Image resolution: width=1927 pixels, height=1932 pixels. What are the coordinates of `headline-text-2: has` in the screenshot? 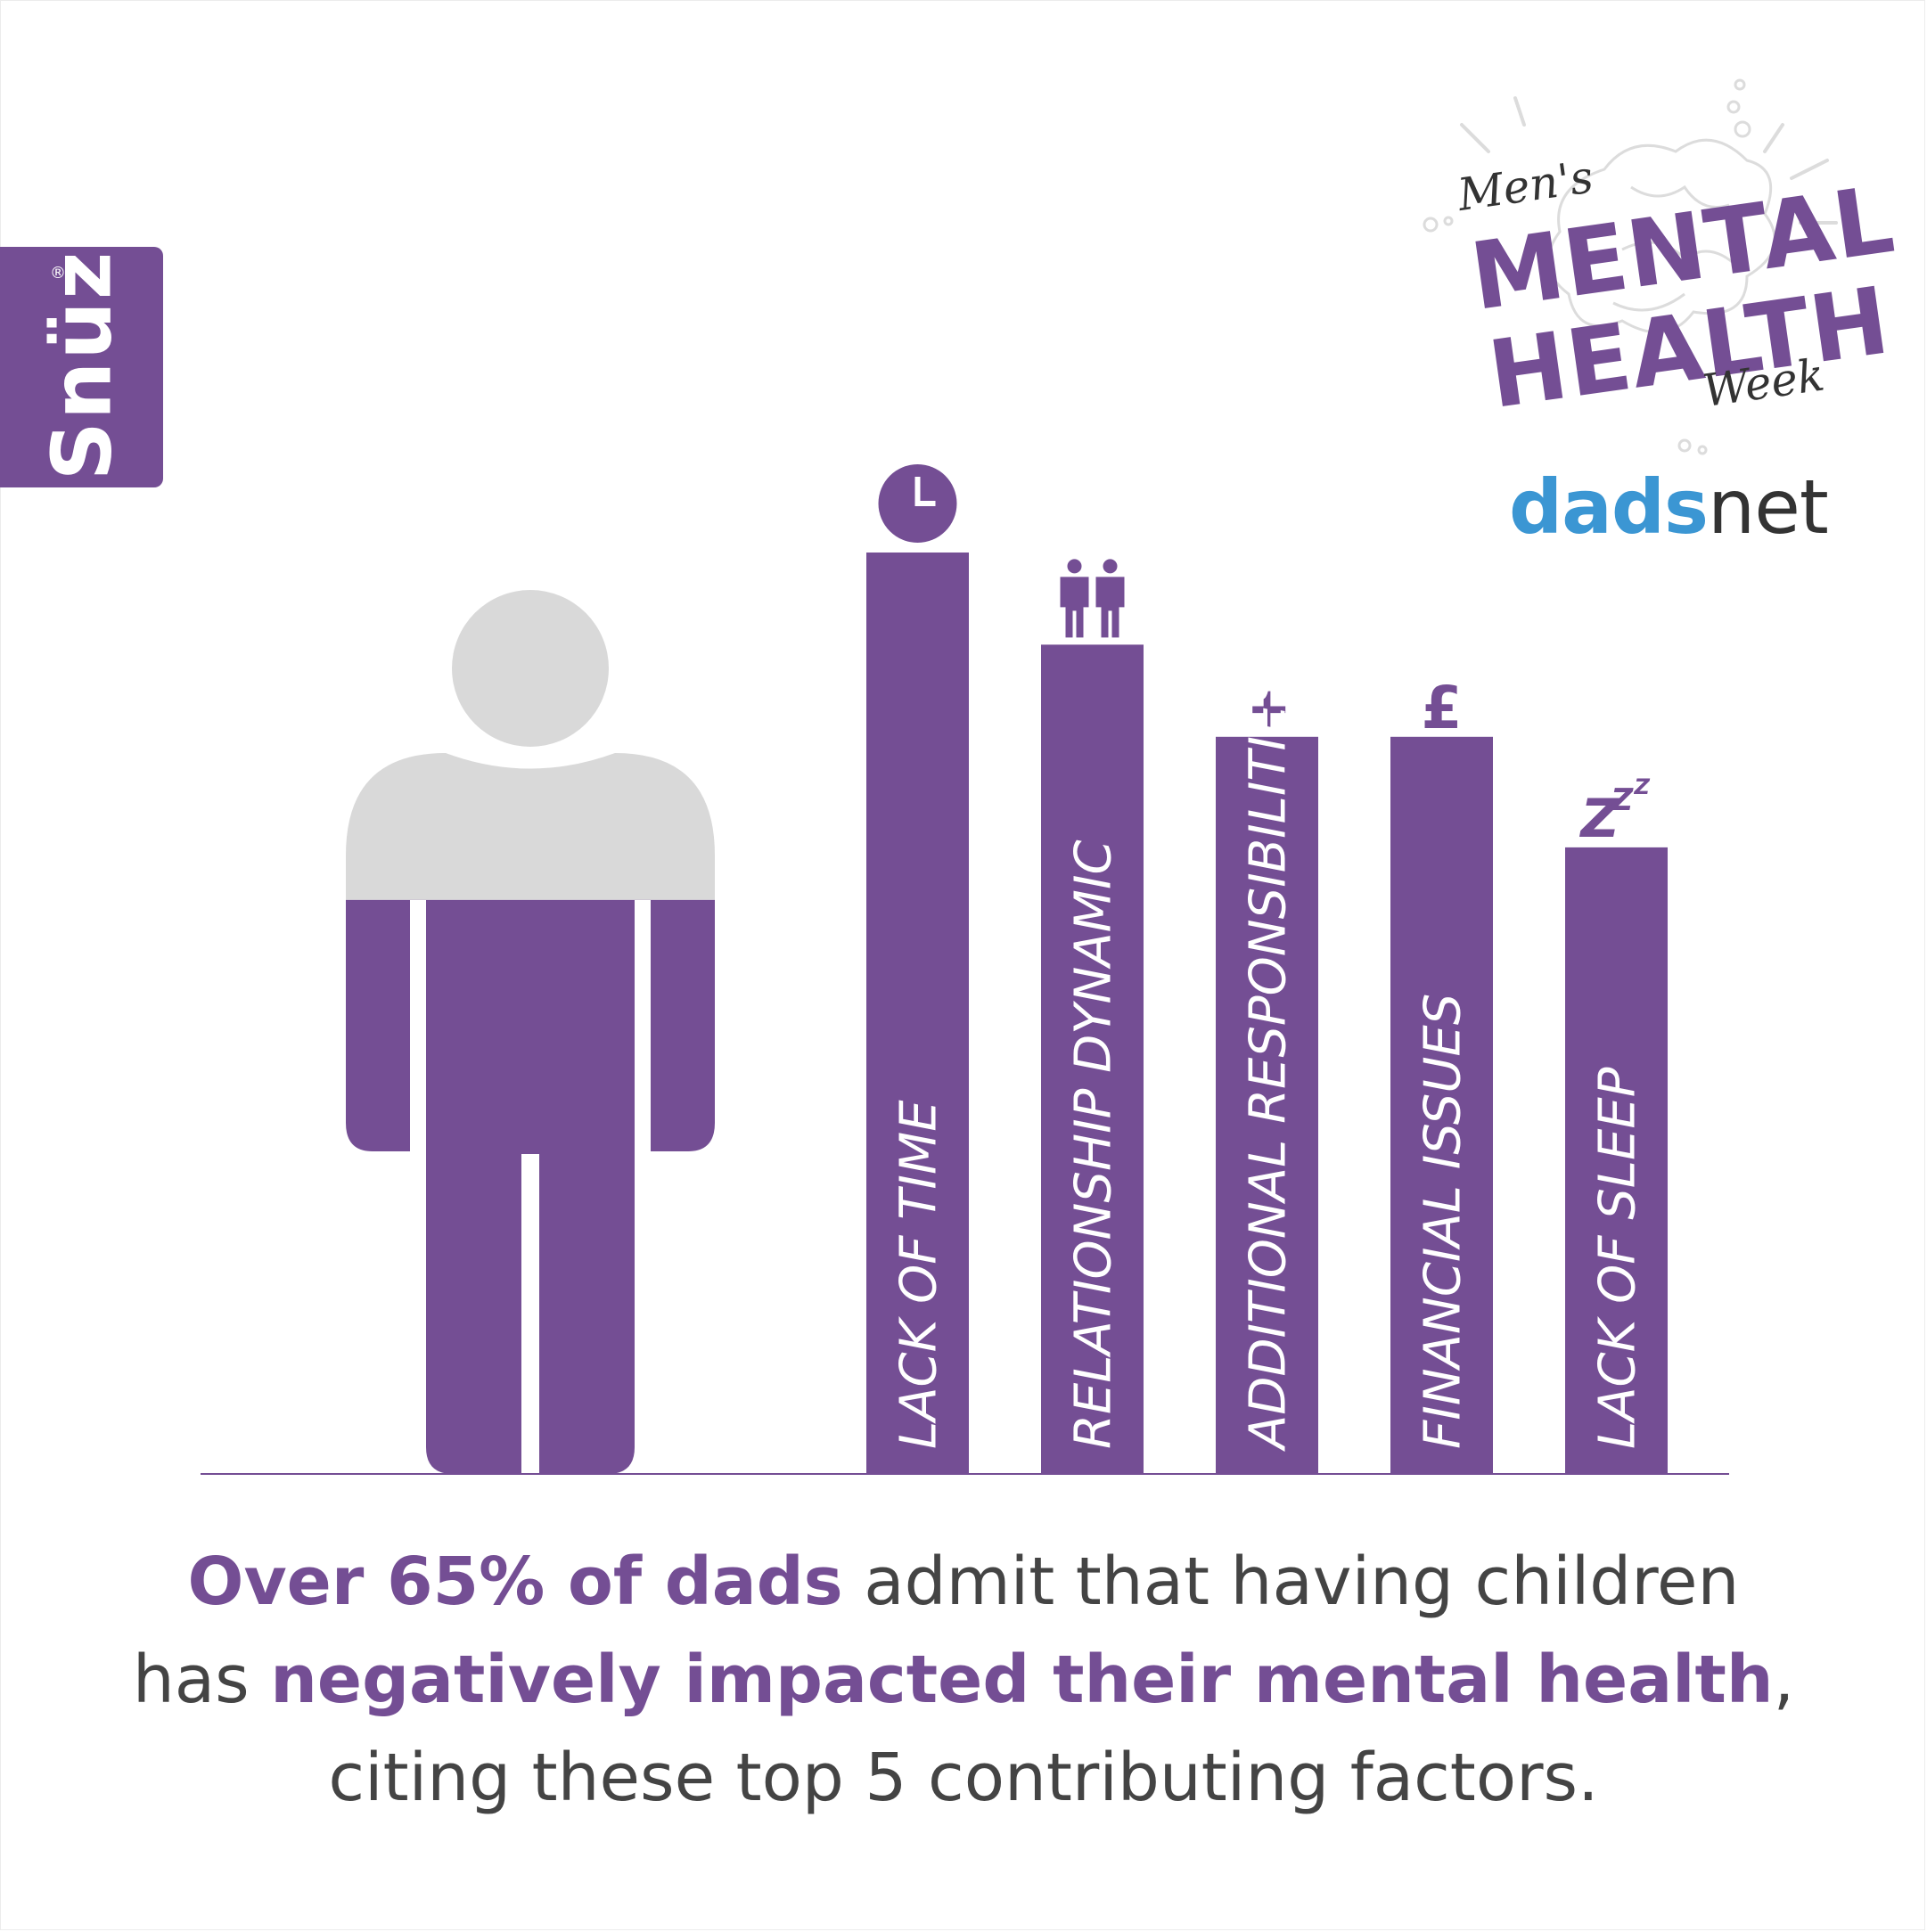 It's located at (201, 1679).